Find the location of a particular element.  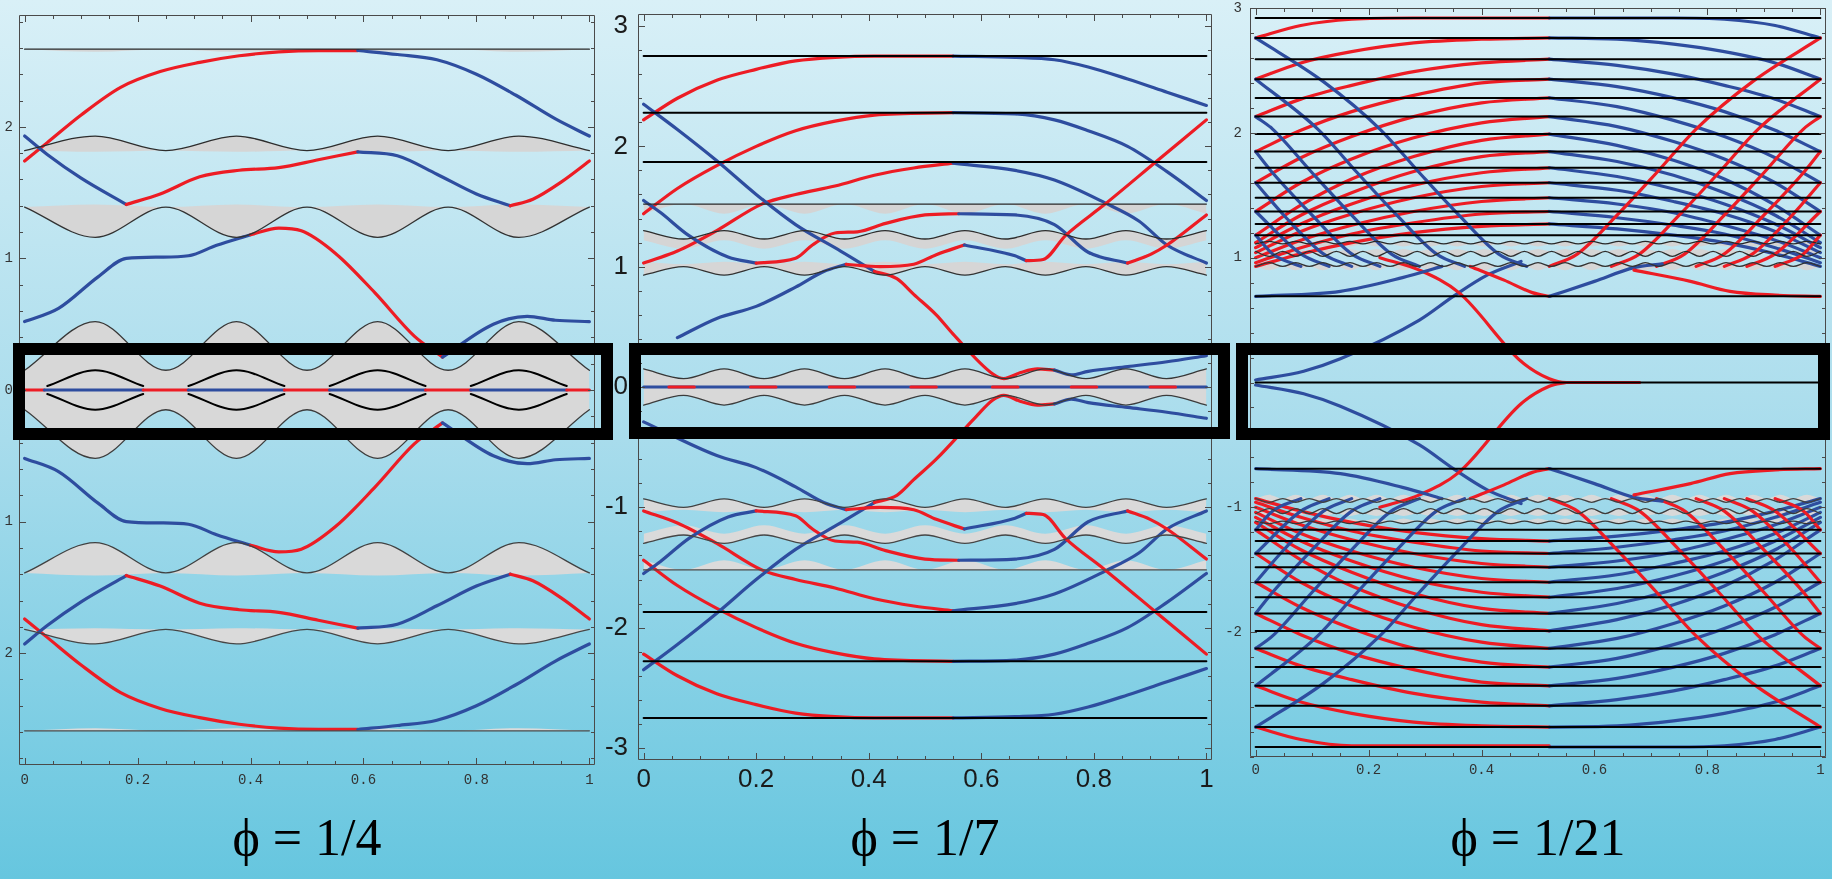

x-axis-title: ϕ = 1/7 is located at coordinates (925, 838).